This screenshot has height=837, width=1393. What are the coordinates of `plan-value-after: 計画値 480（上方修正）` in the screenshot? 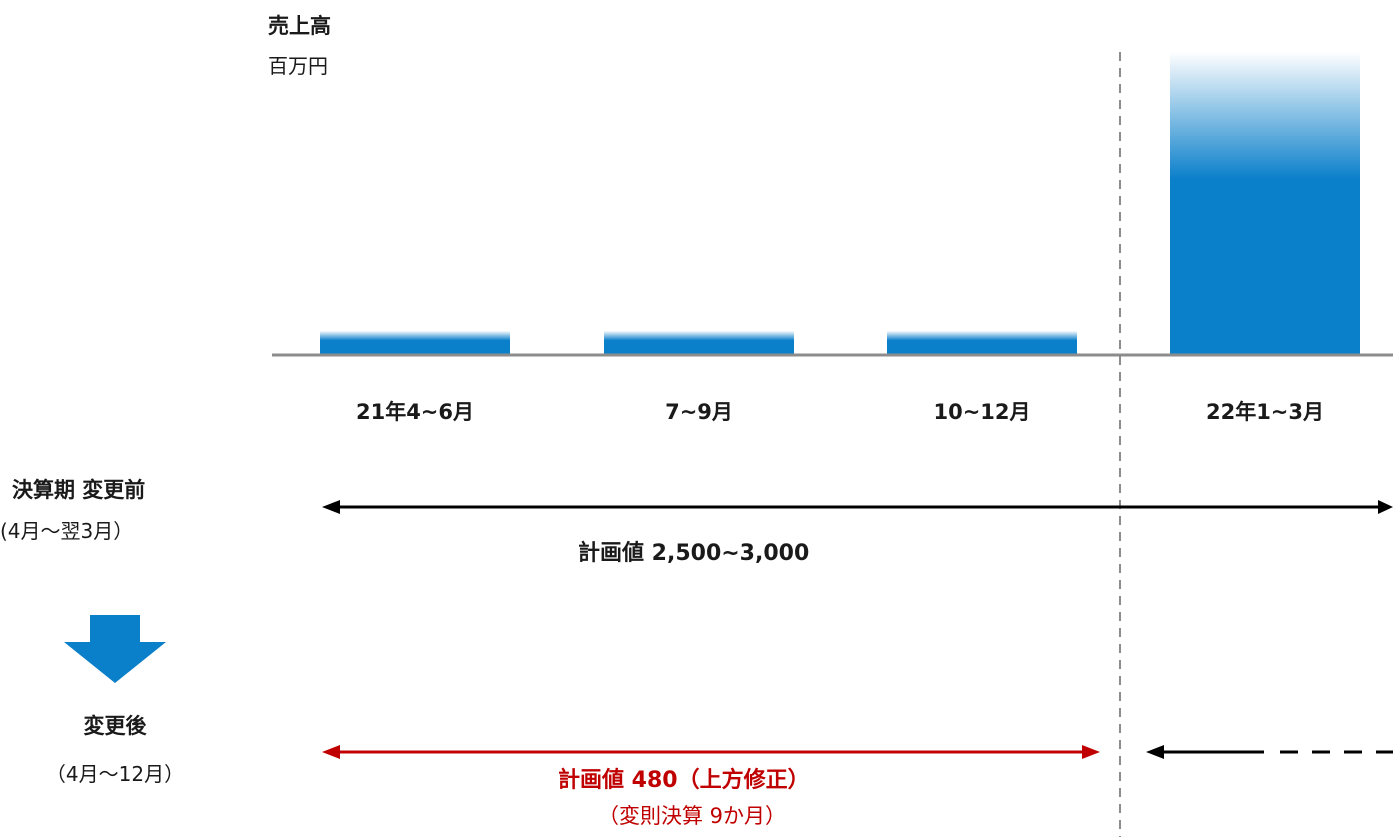 It's located at (684, 780).